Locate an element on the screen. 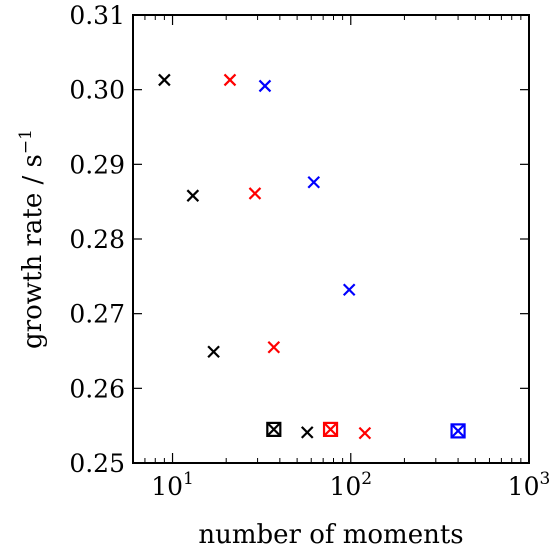 The image size is (551, 552). y-tick-labels: 0.25 0.26 0.27 0.28 0.29 0.30 0.31 is located at coordinates (97, 239).